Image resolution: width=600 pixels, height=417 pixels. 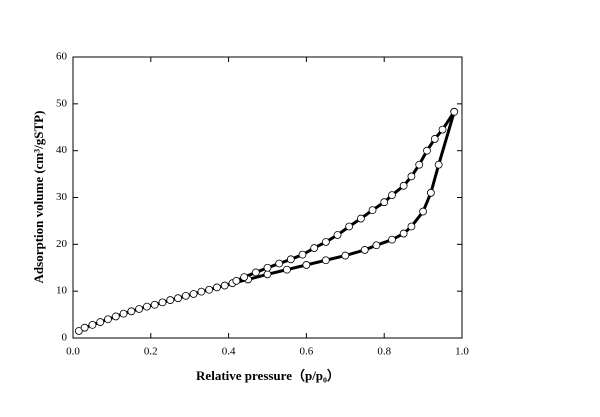 I want to click on y-tick-label: 60, so click(x=62, y=57).